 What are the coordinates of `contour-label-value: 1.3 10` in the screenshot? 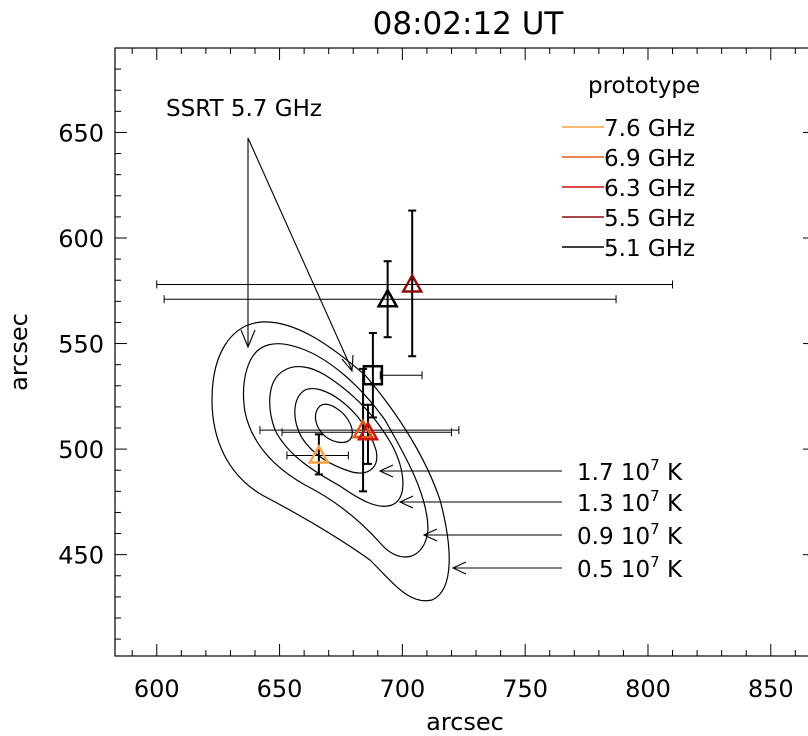 It's located at (613, 504).